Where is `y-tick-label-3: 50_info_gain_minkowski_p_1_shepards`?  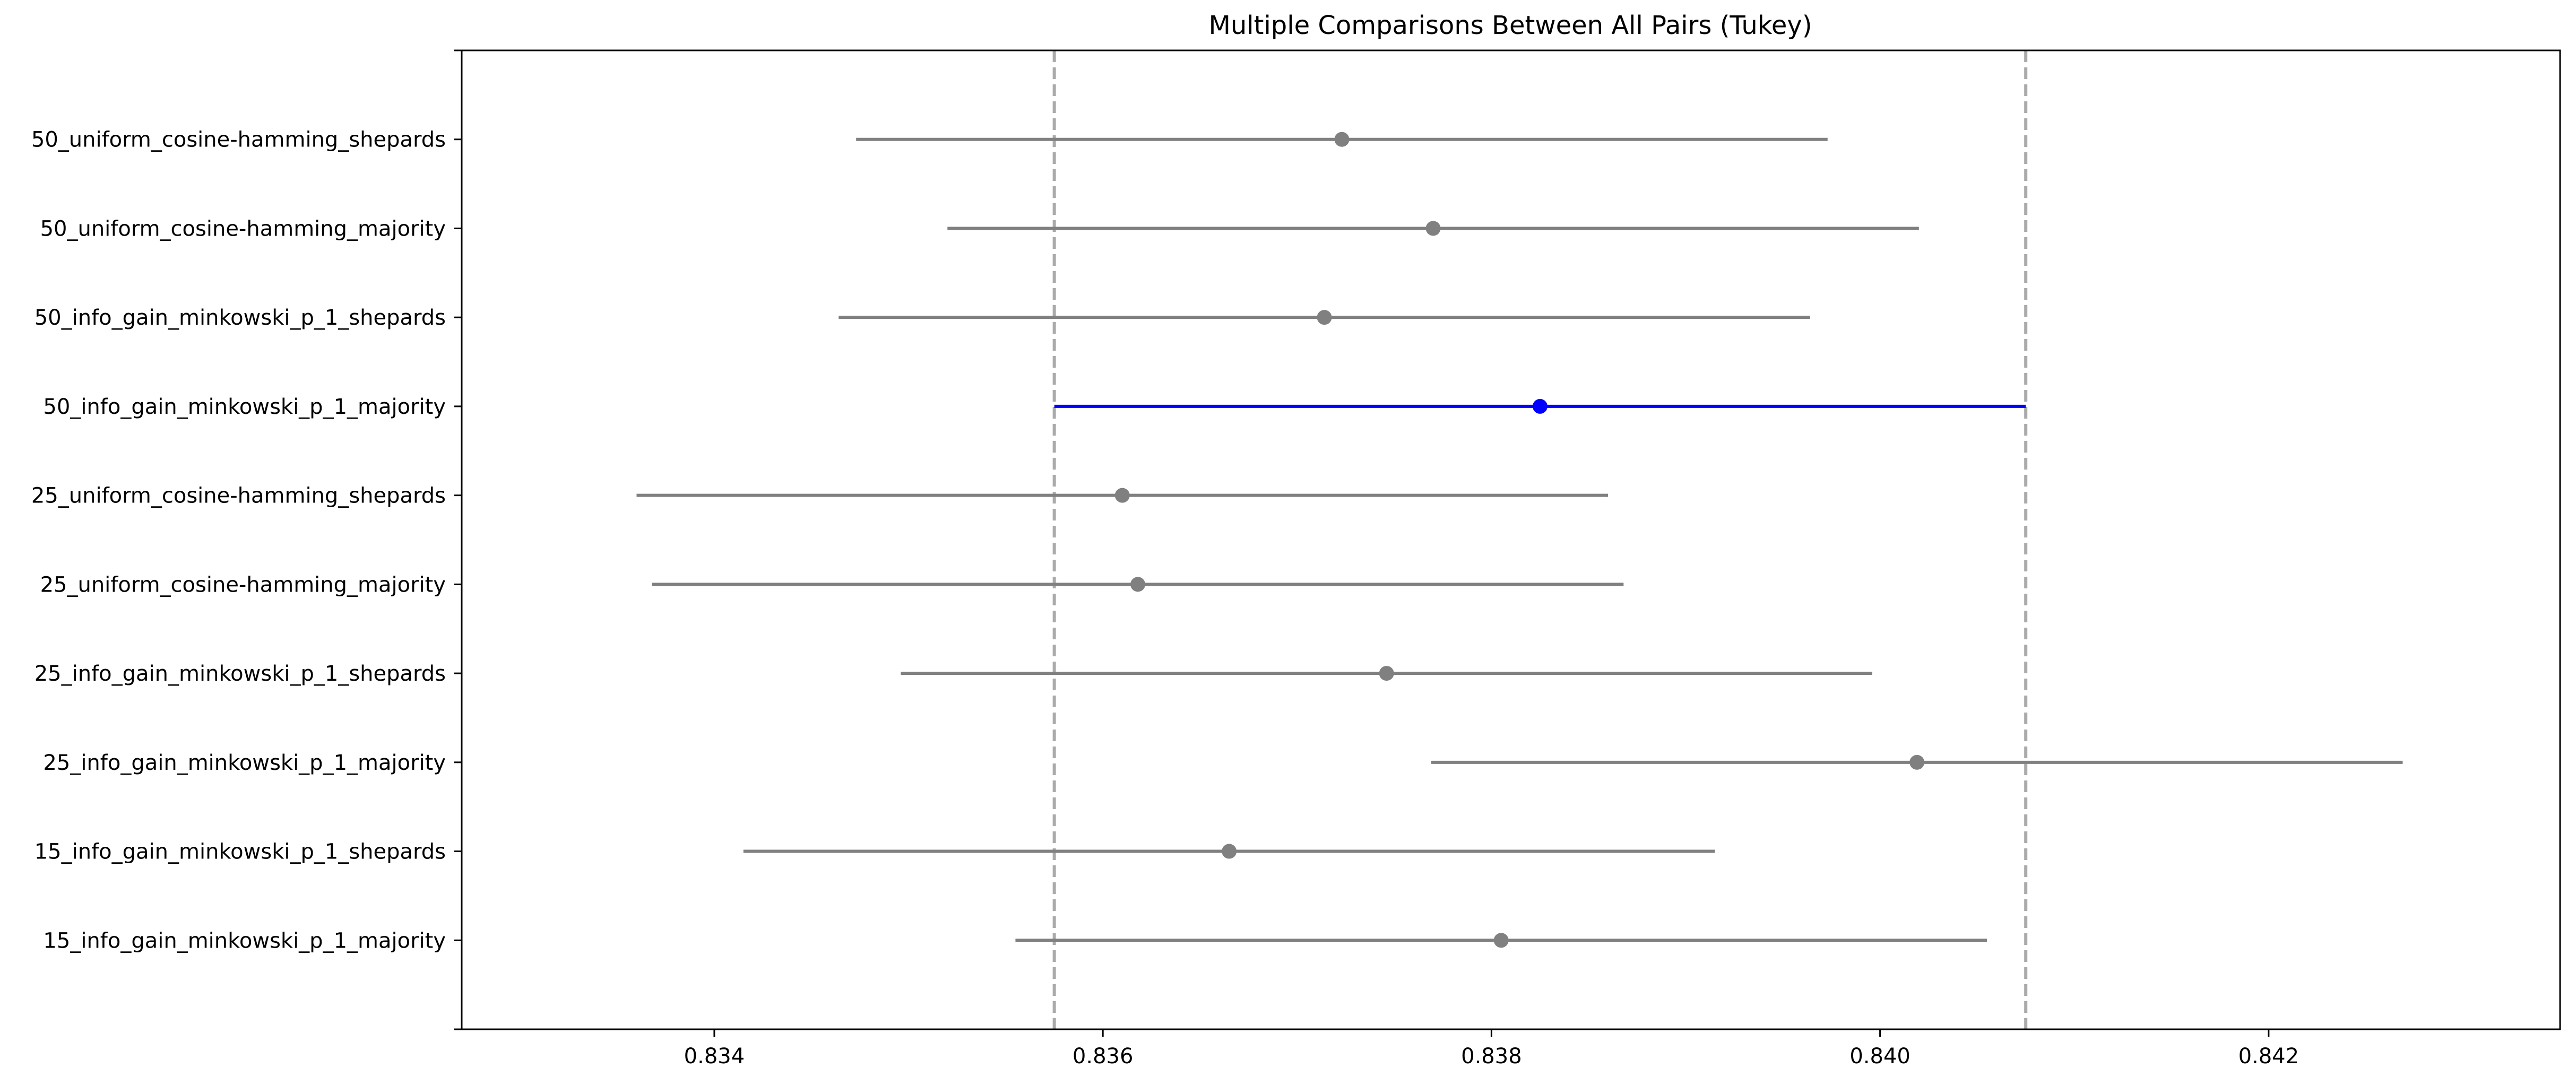
y-tick-label-3: 50_info_gain_minkowski_p_1_shepards is located at coordinates (240, 318).